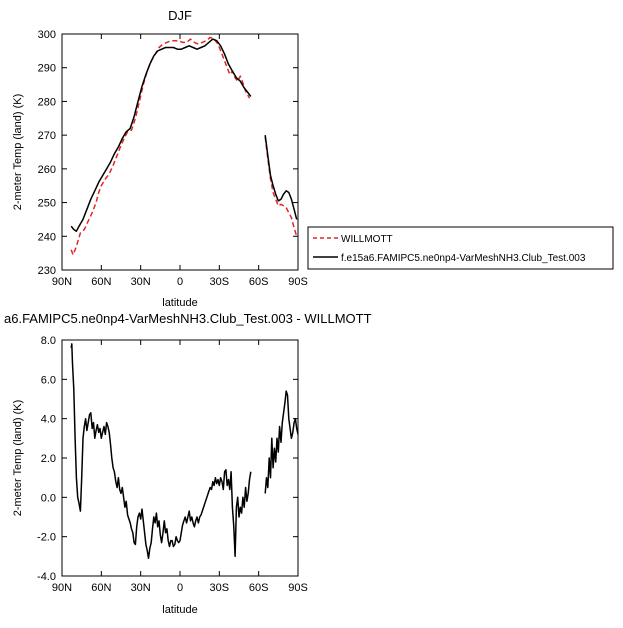 The image size is (623, 628). I want to click on top-series-lines, so click(184, 146).